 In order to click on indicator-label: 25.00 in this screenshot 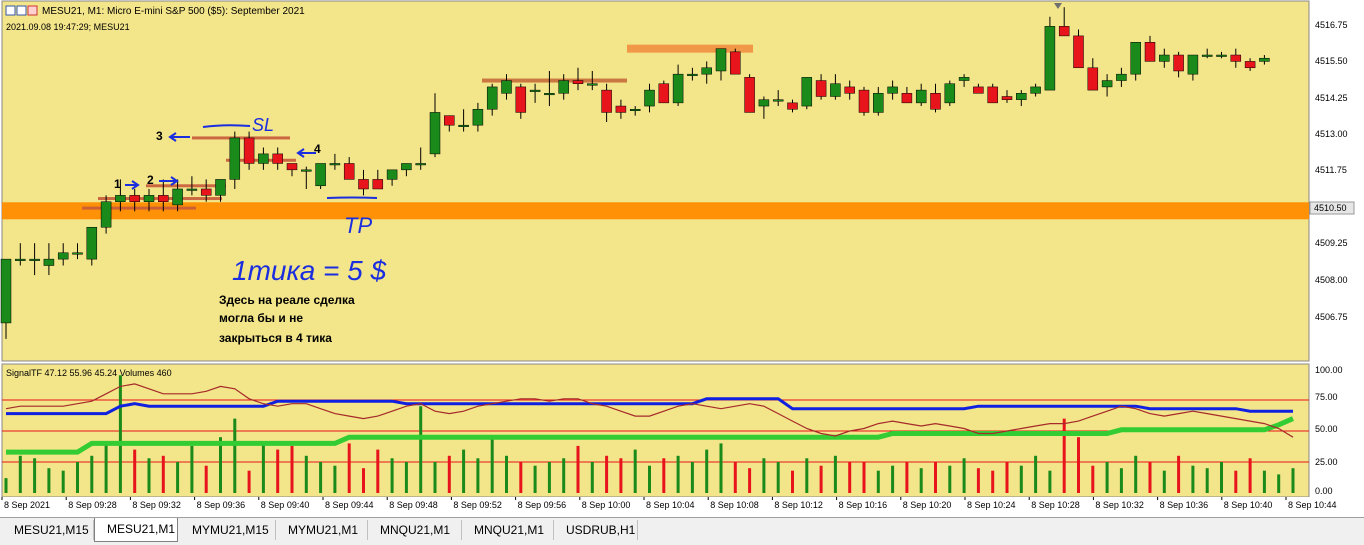, I will do `click(1326, 462)`.